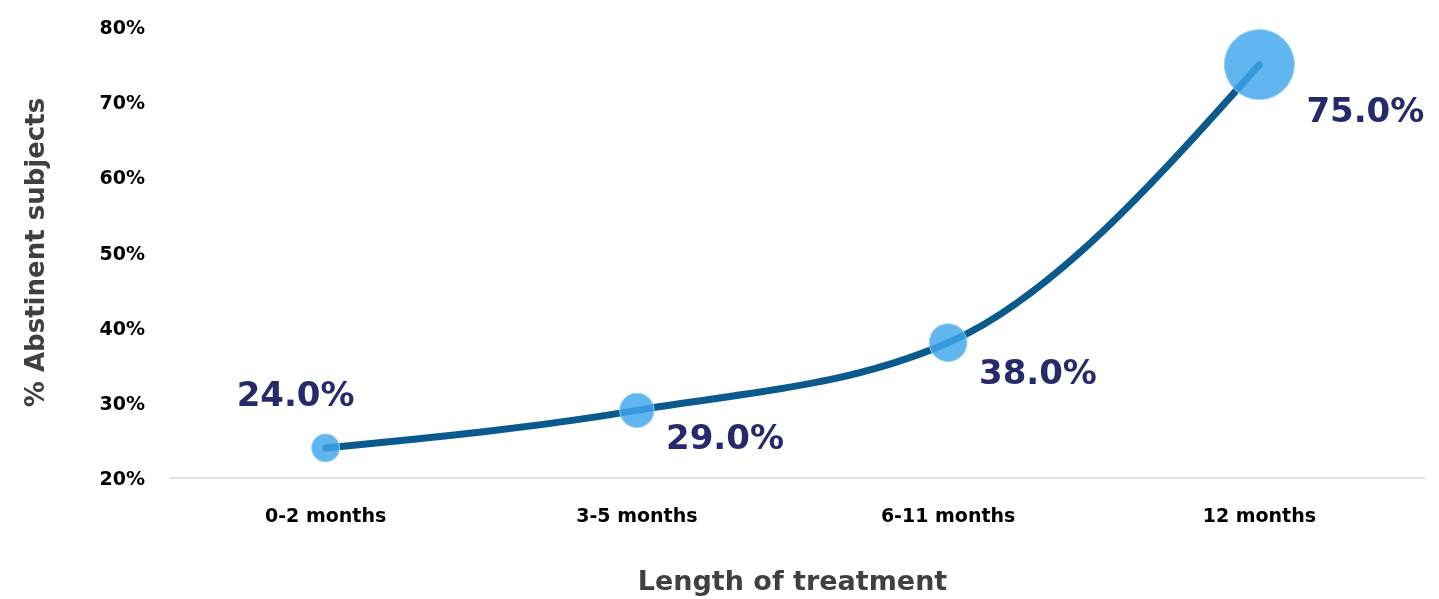 The width and height of the screenshot is (1439, 599). Describe the element at coordinates (122, 252) in the screenshot. I see `y-tick-label: 50%` at that location.